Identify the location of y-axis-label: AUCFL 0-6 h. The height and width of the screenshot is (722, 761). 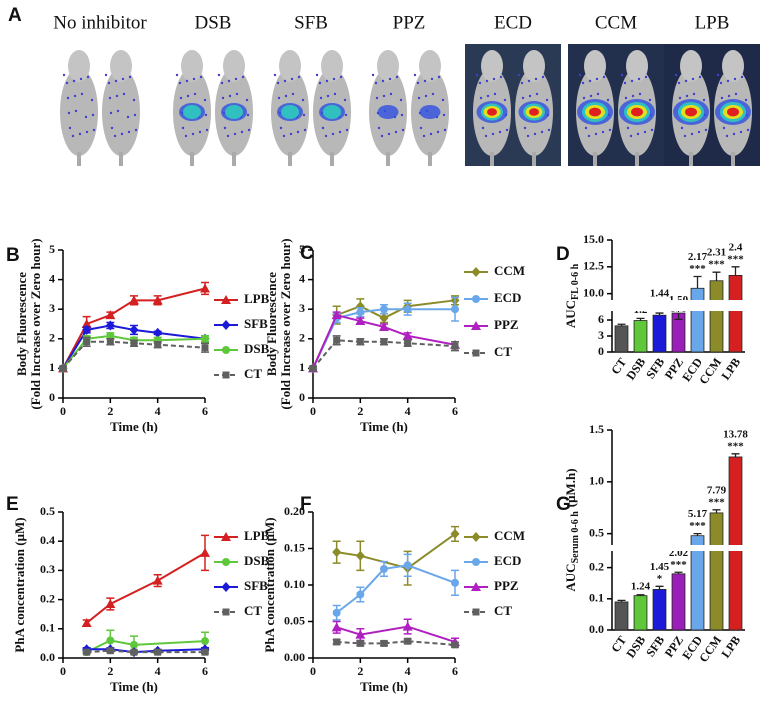
(572, 295).